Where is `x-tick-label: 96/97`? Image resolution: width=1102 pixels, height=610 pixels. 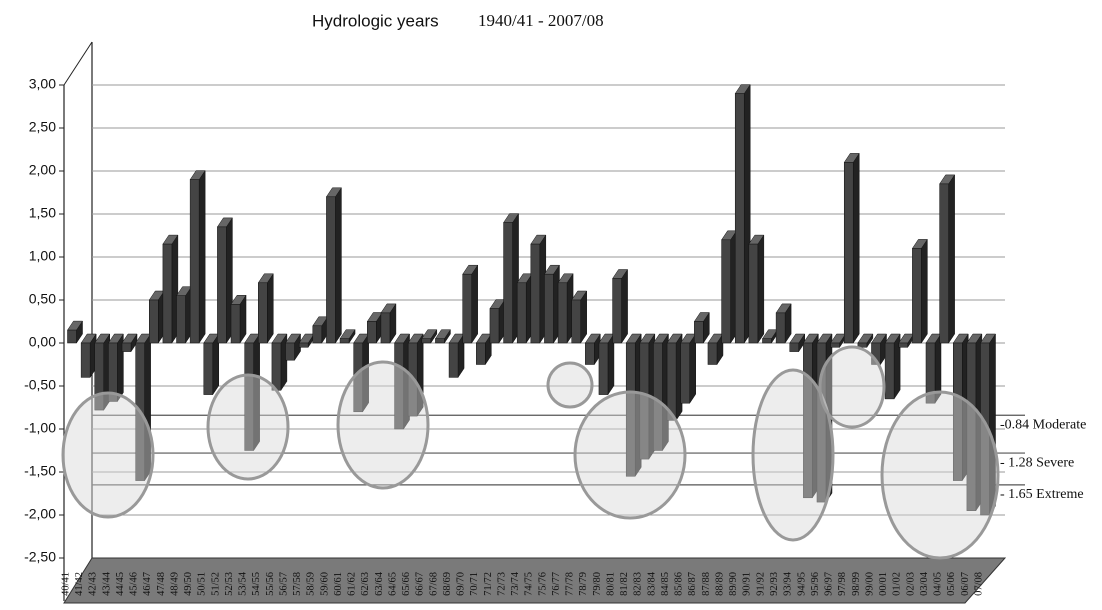 x-tick-label: 96/97 is located at coordinates (829, 584).